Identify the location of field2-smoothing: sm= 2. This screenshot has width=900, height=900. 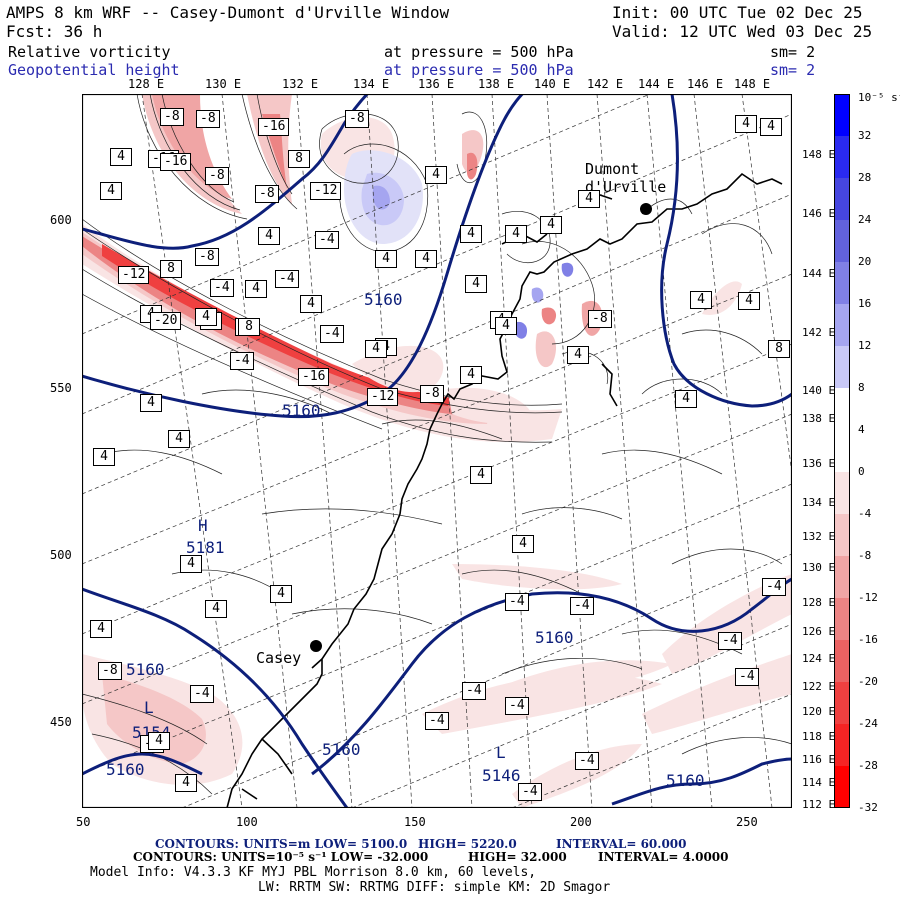
(793, 70).